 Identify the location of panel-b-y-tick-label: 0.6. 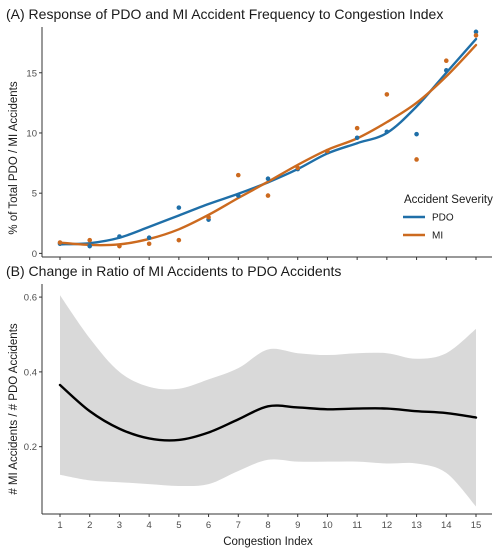
(30, 298).